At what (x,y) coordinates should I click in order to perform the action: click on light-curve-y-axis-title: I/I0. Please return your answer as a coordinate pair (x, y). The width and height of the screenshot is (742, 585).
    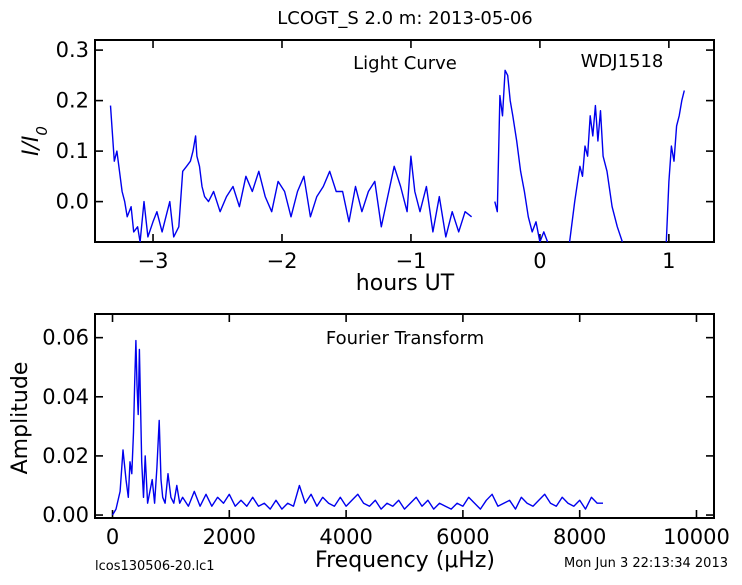
    Looking at the image, I should click on (35, 141).